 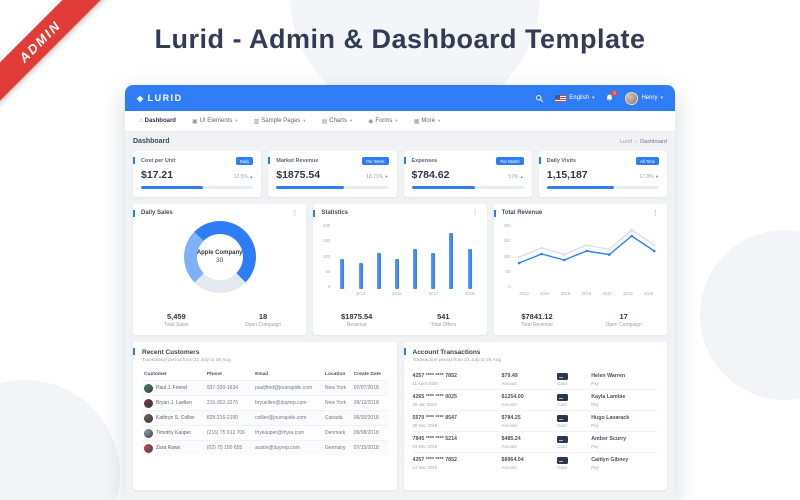 What do you see at coordinates (171, 352) in the screenshot?
I see `card-title: Recent Customers` at bounding box center [171, 352].